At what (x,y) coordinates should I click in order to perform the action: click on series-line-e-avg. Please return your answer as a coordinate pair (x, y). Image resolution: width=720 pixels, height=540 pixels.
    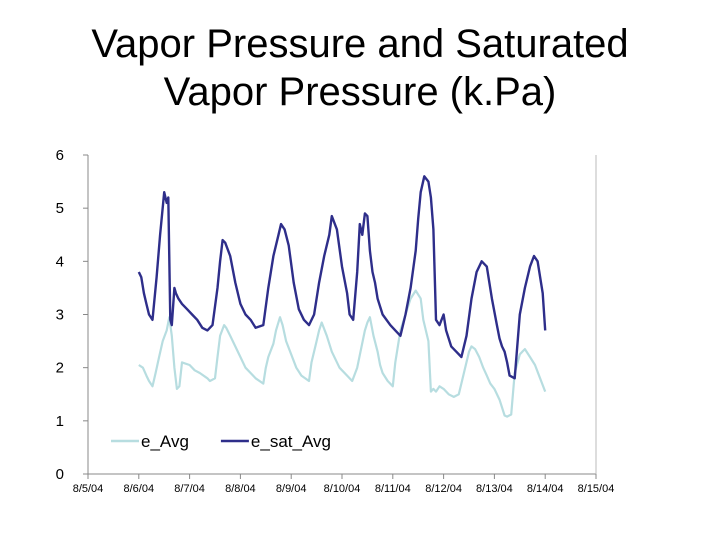
    Looking at the image, I should click on (342, 353).